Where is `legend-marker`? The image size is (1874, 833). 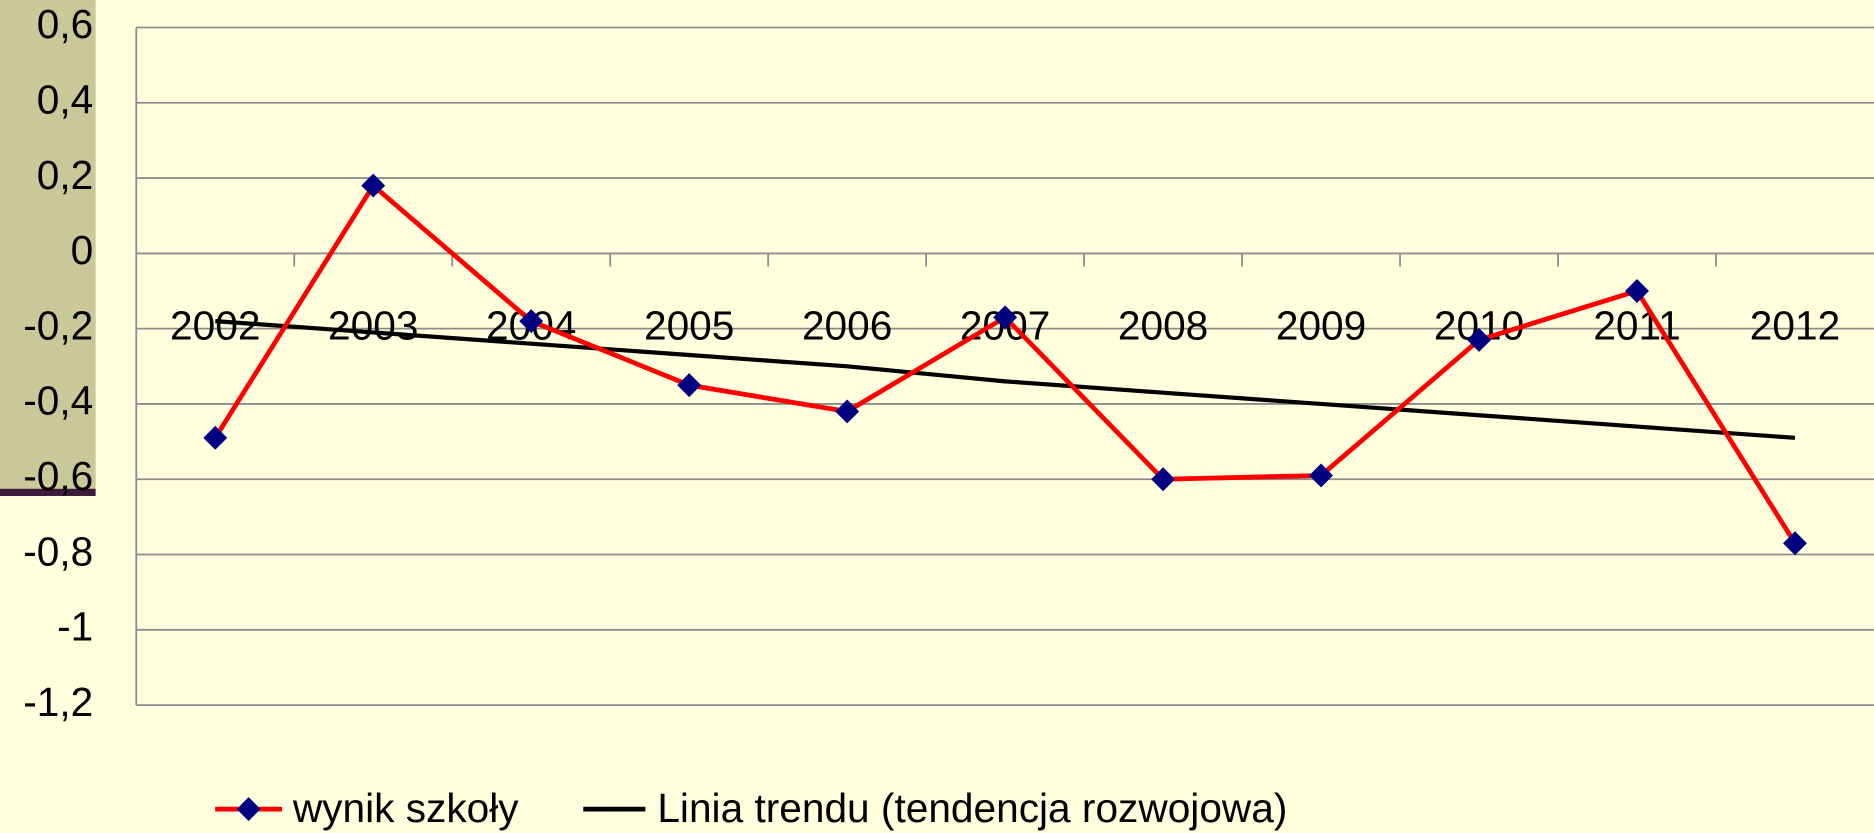 legend-marker is located at coordinates (248, 809).